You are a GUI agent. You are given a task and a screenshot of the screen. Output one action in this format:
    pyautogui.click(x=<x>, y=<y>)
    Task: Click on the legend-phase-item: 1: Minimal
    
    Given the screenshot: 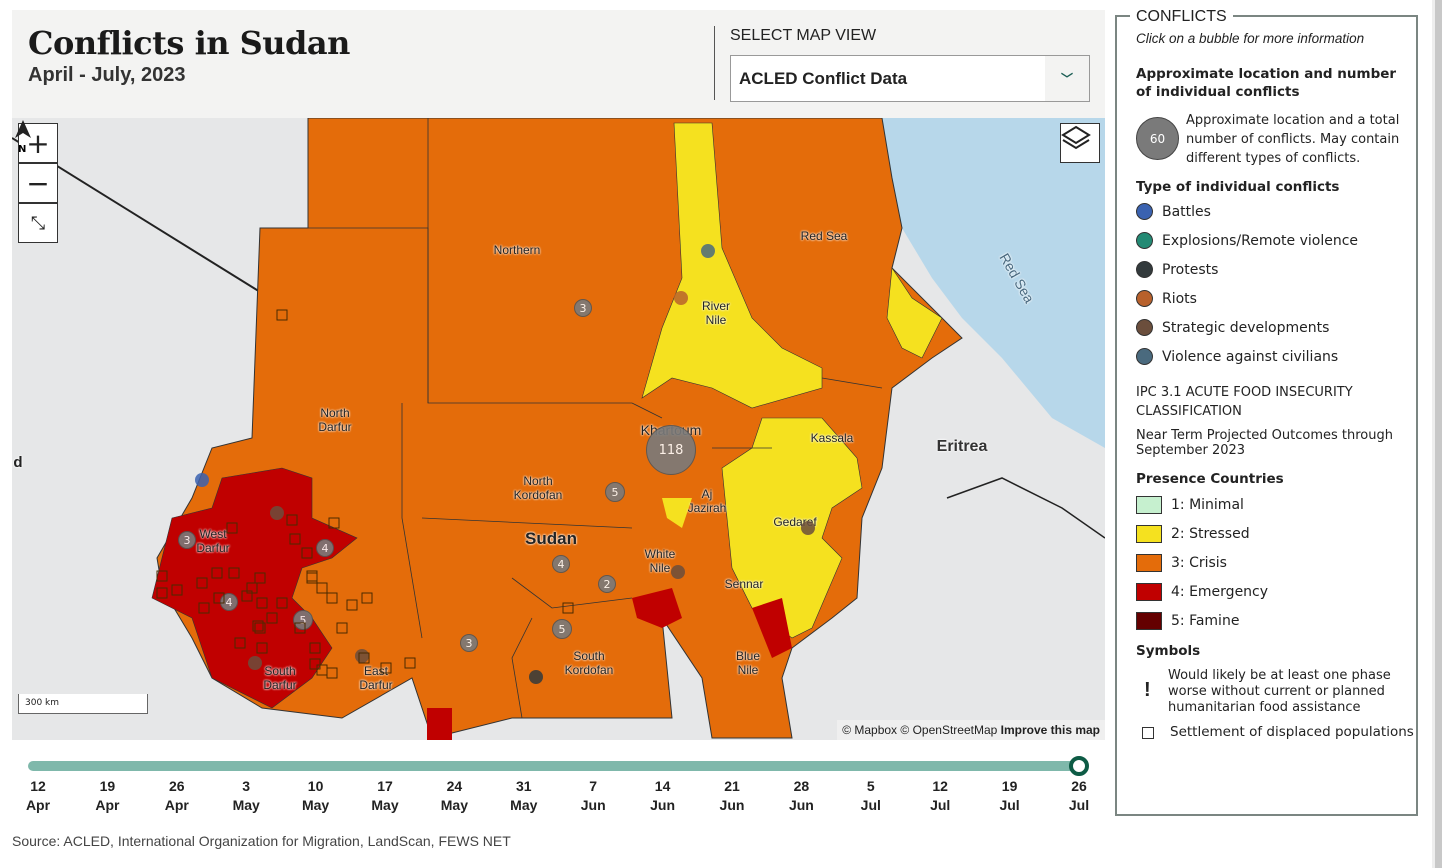 What is the action you would take?
    pyautogui.click(x=1190, y=505)
    